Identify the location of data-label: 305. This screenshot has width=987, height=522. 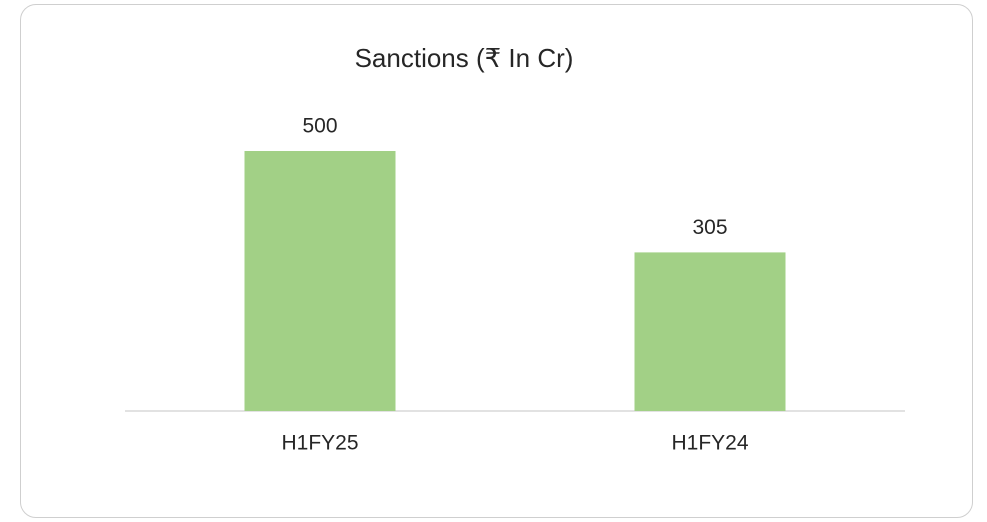
(709, 227).